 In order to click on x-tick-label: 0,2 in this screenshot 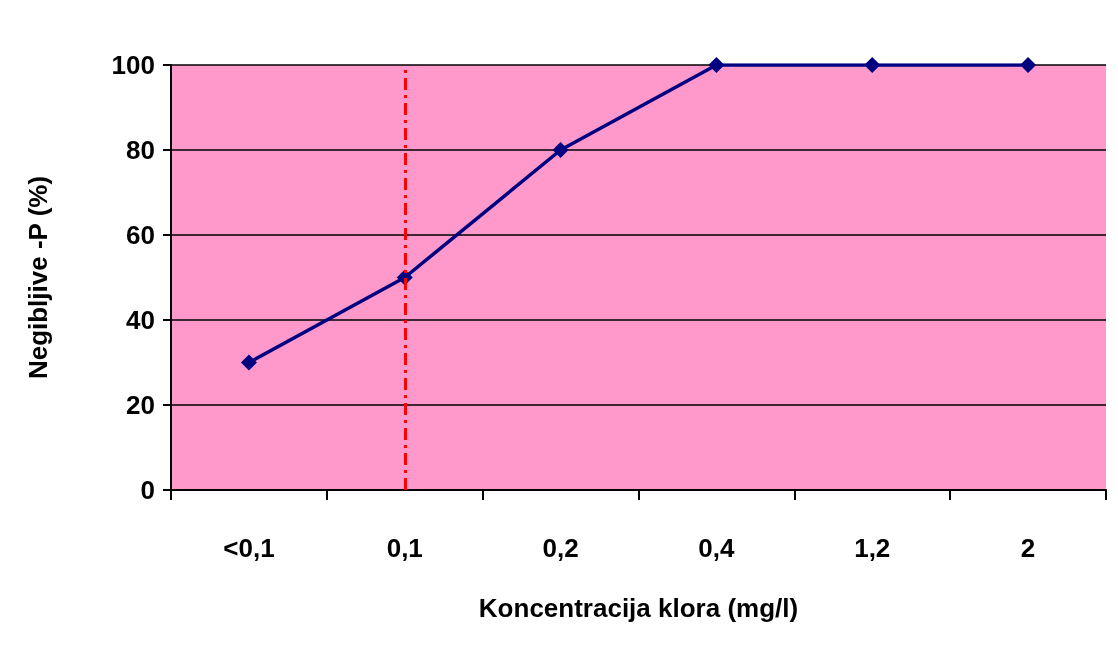, I will do `click(560, 548)`.